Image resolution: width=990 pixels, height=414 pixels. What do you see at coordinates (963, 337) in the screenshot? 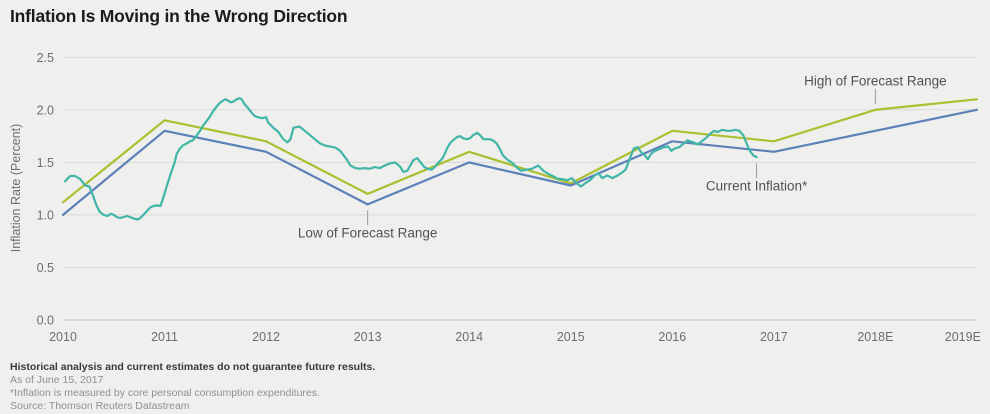
I see `x-tick-label: 2019E` at bounding box center [963, 337].